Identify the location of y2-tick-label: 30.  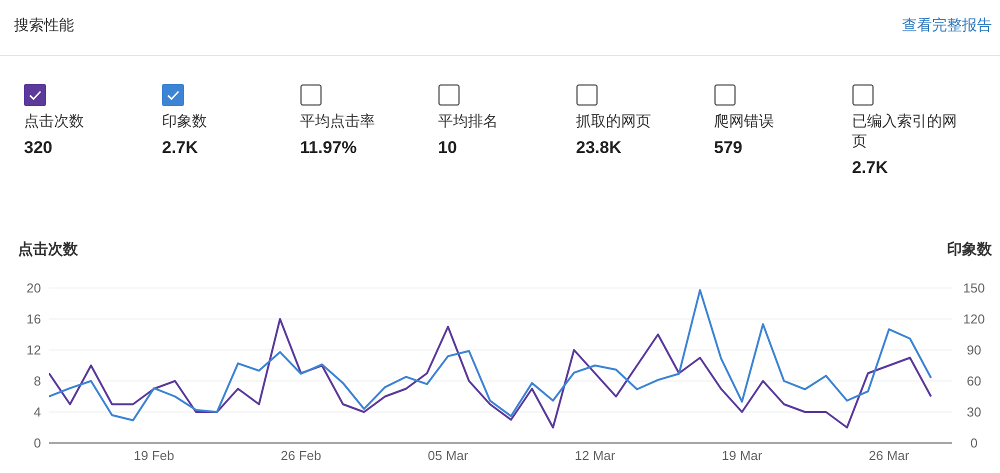
(974, 412).